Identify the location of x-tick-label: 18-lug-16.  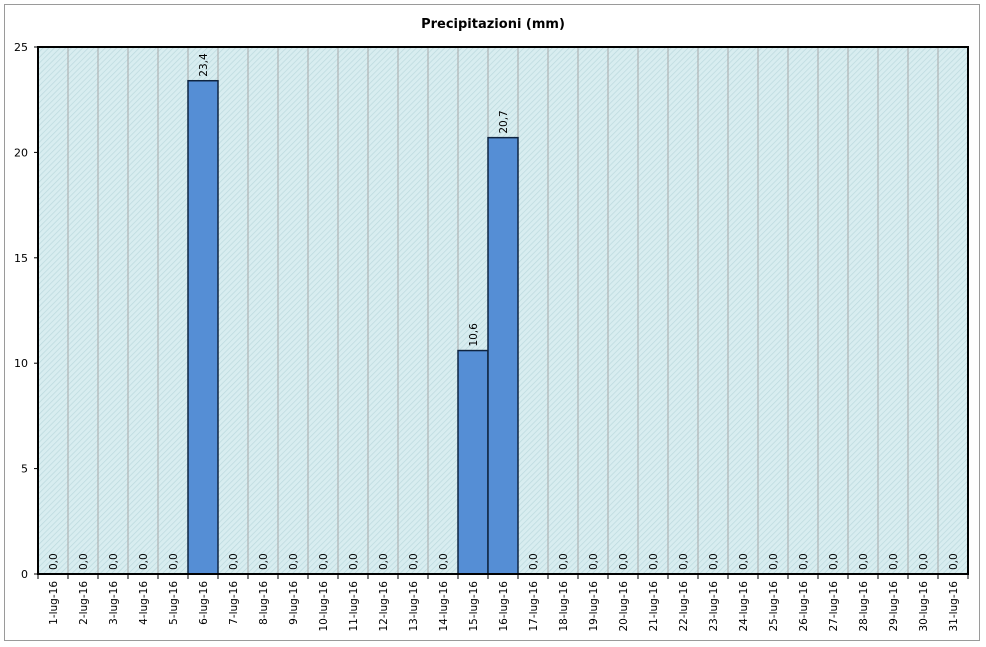
(564, 606).